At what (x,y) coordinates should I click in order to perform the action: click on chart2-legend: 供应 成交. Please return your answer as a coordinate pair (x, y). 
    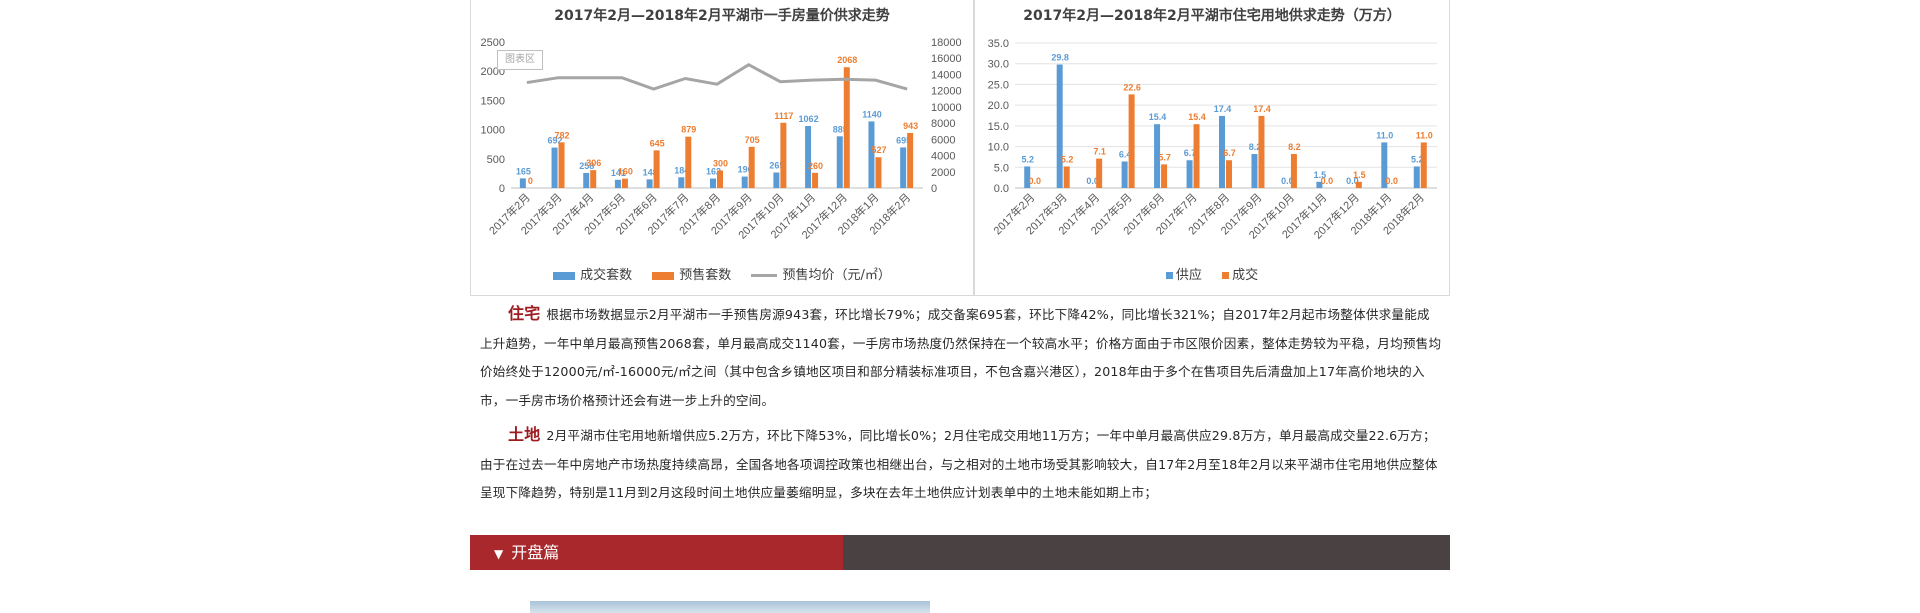
    Looking at the image, I should click on (1212, 273).